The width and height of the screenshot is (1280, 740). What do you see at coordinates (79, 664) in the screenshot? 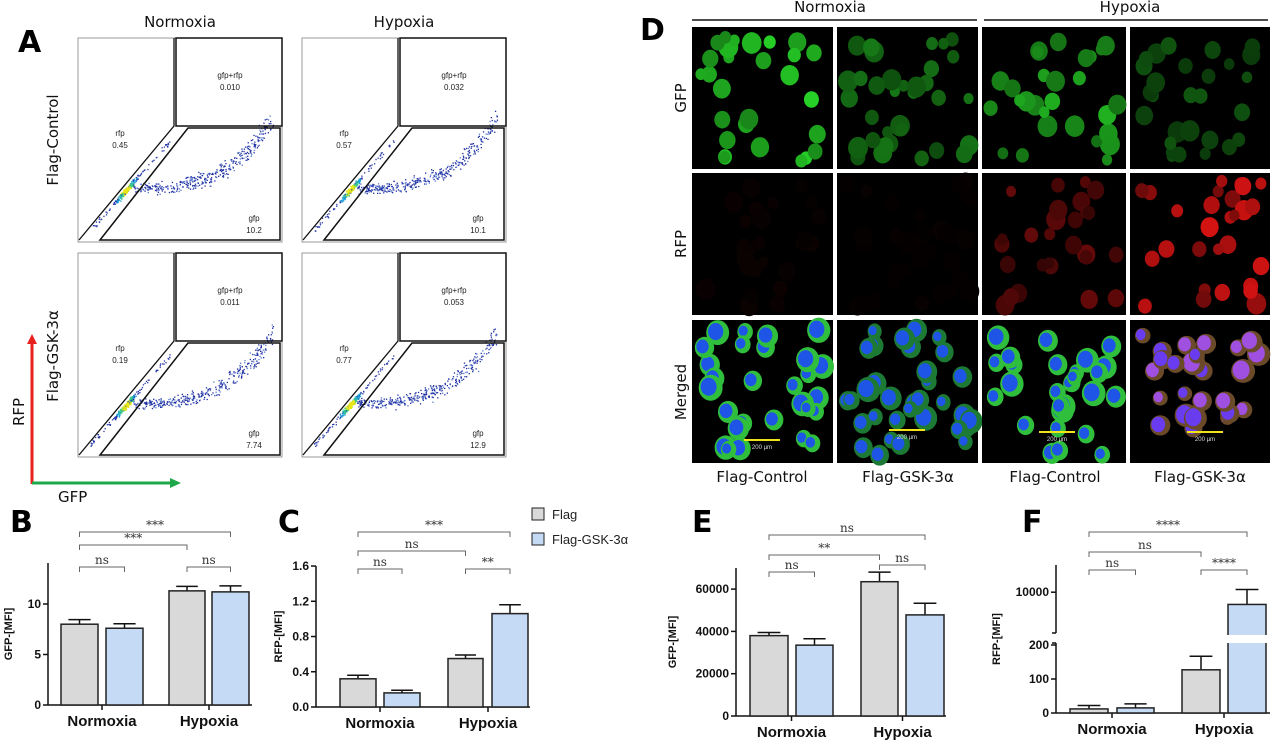
I see `bar-flag-normoxia` at bounding box center [79, 664].